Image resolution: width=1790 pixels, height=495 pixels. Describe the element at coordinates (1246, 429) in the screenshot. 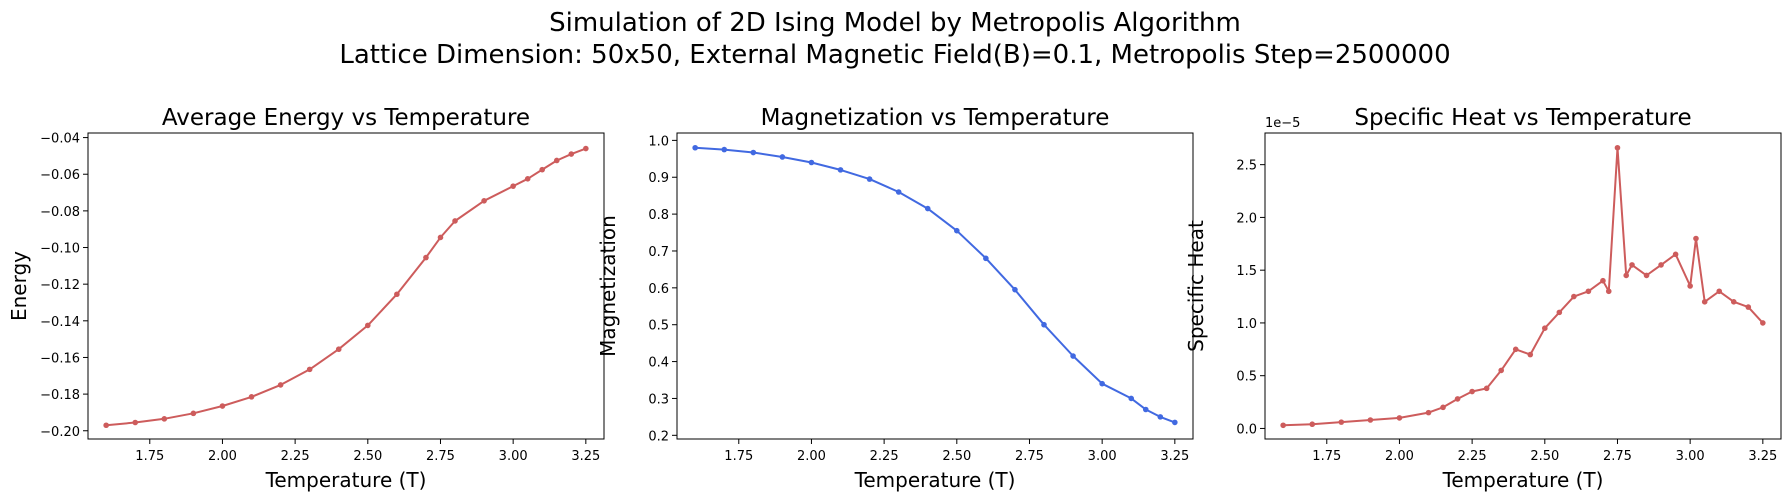

I see `y-tick-label: 0.0` at that location.